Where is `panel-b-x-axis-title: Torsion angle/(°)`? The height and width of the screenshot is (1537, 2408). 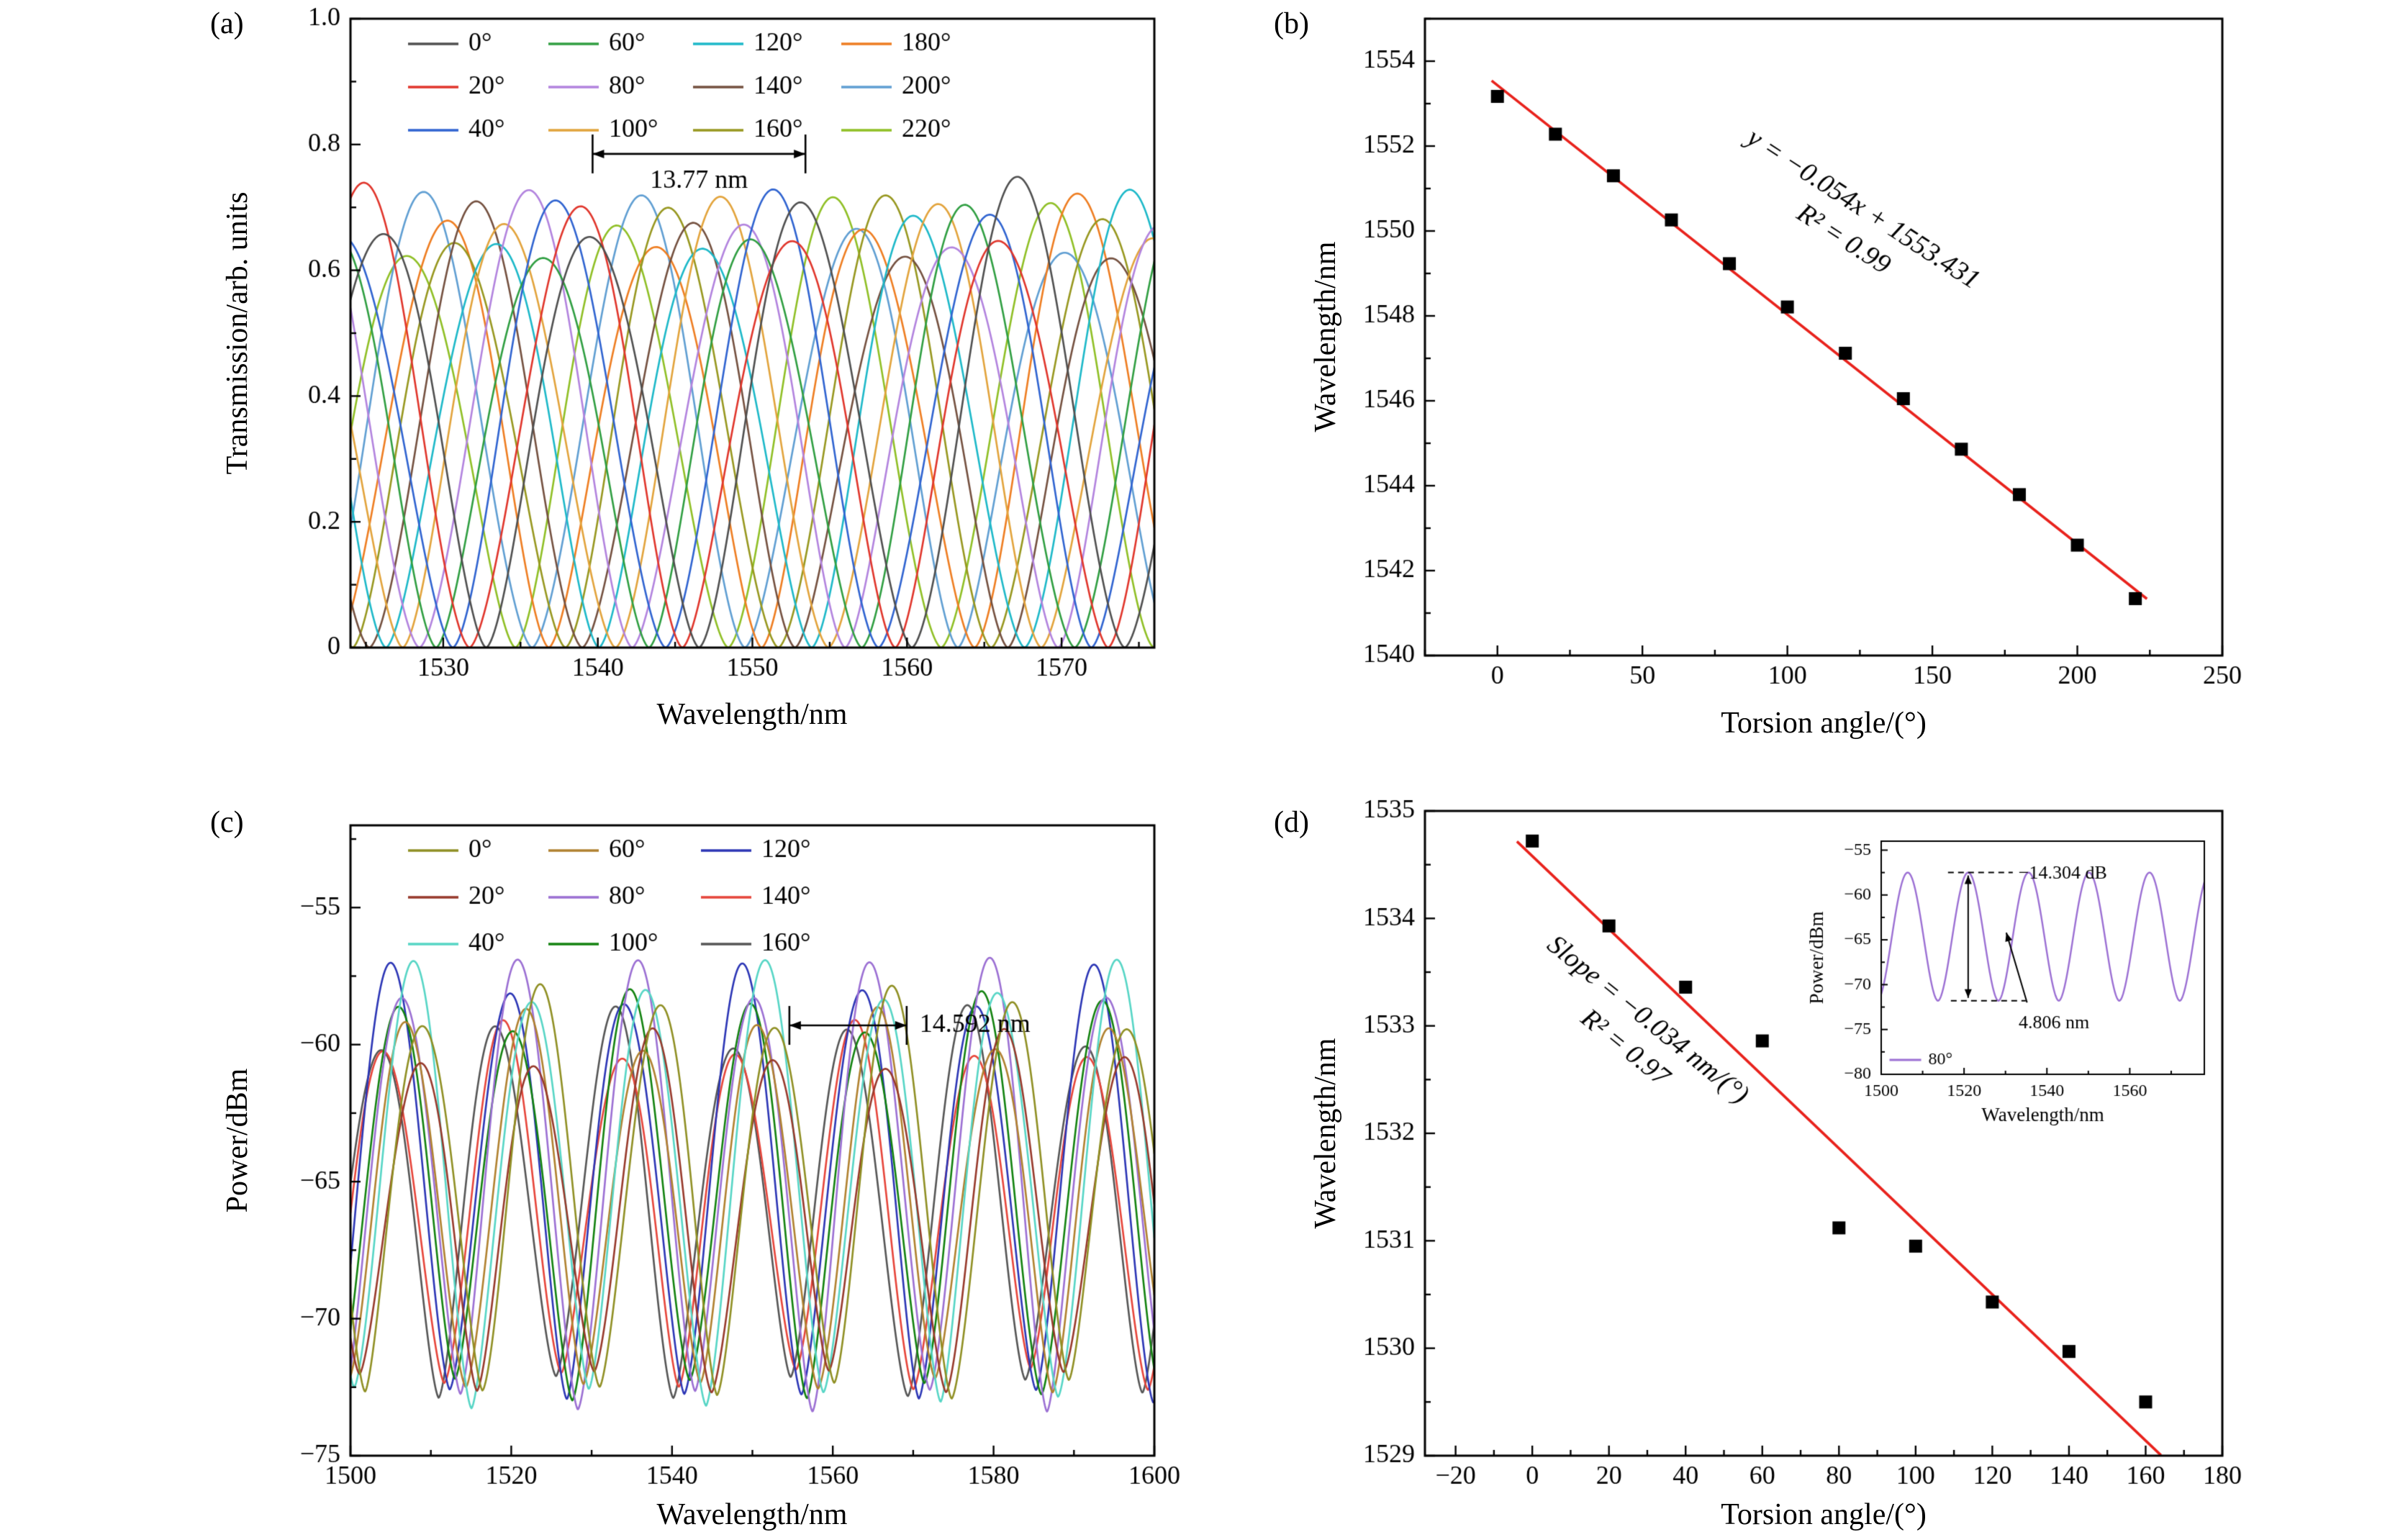
panel-b-x-axis-title: Torsion angle/(°) is located at coordinates (1824, 723).